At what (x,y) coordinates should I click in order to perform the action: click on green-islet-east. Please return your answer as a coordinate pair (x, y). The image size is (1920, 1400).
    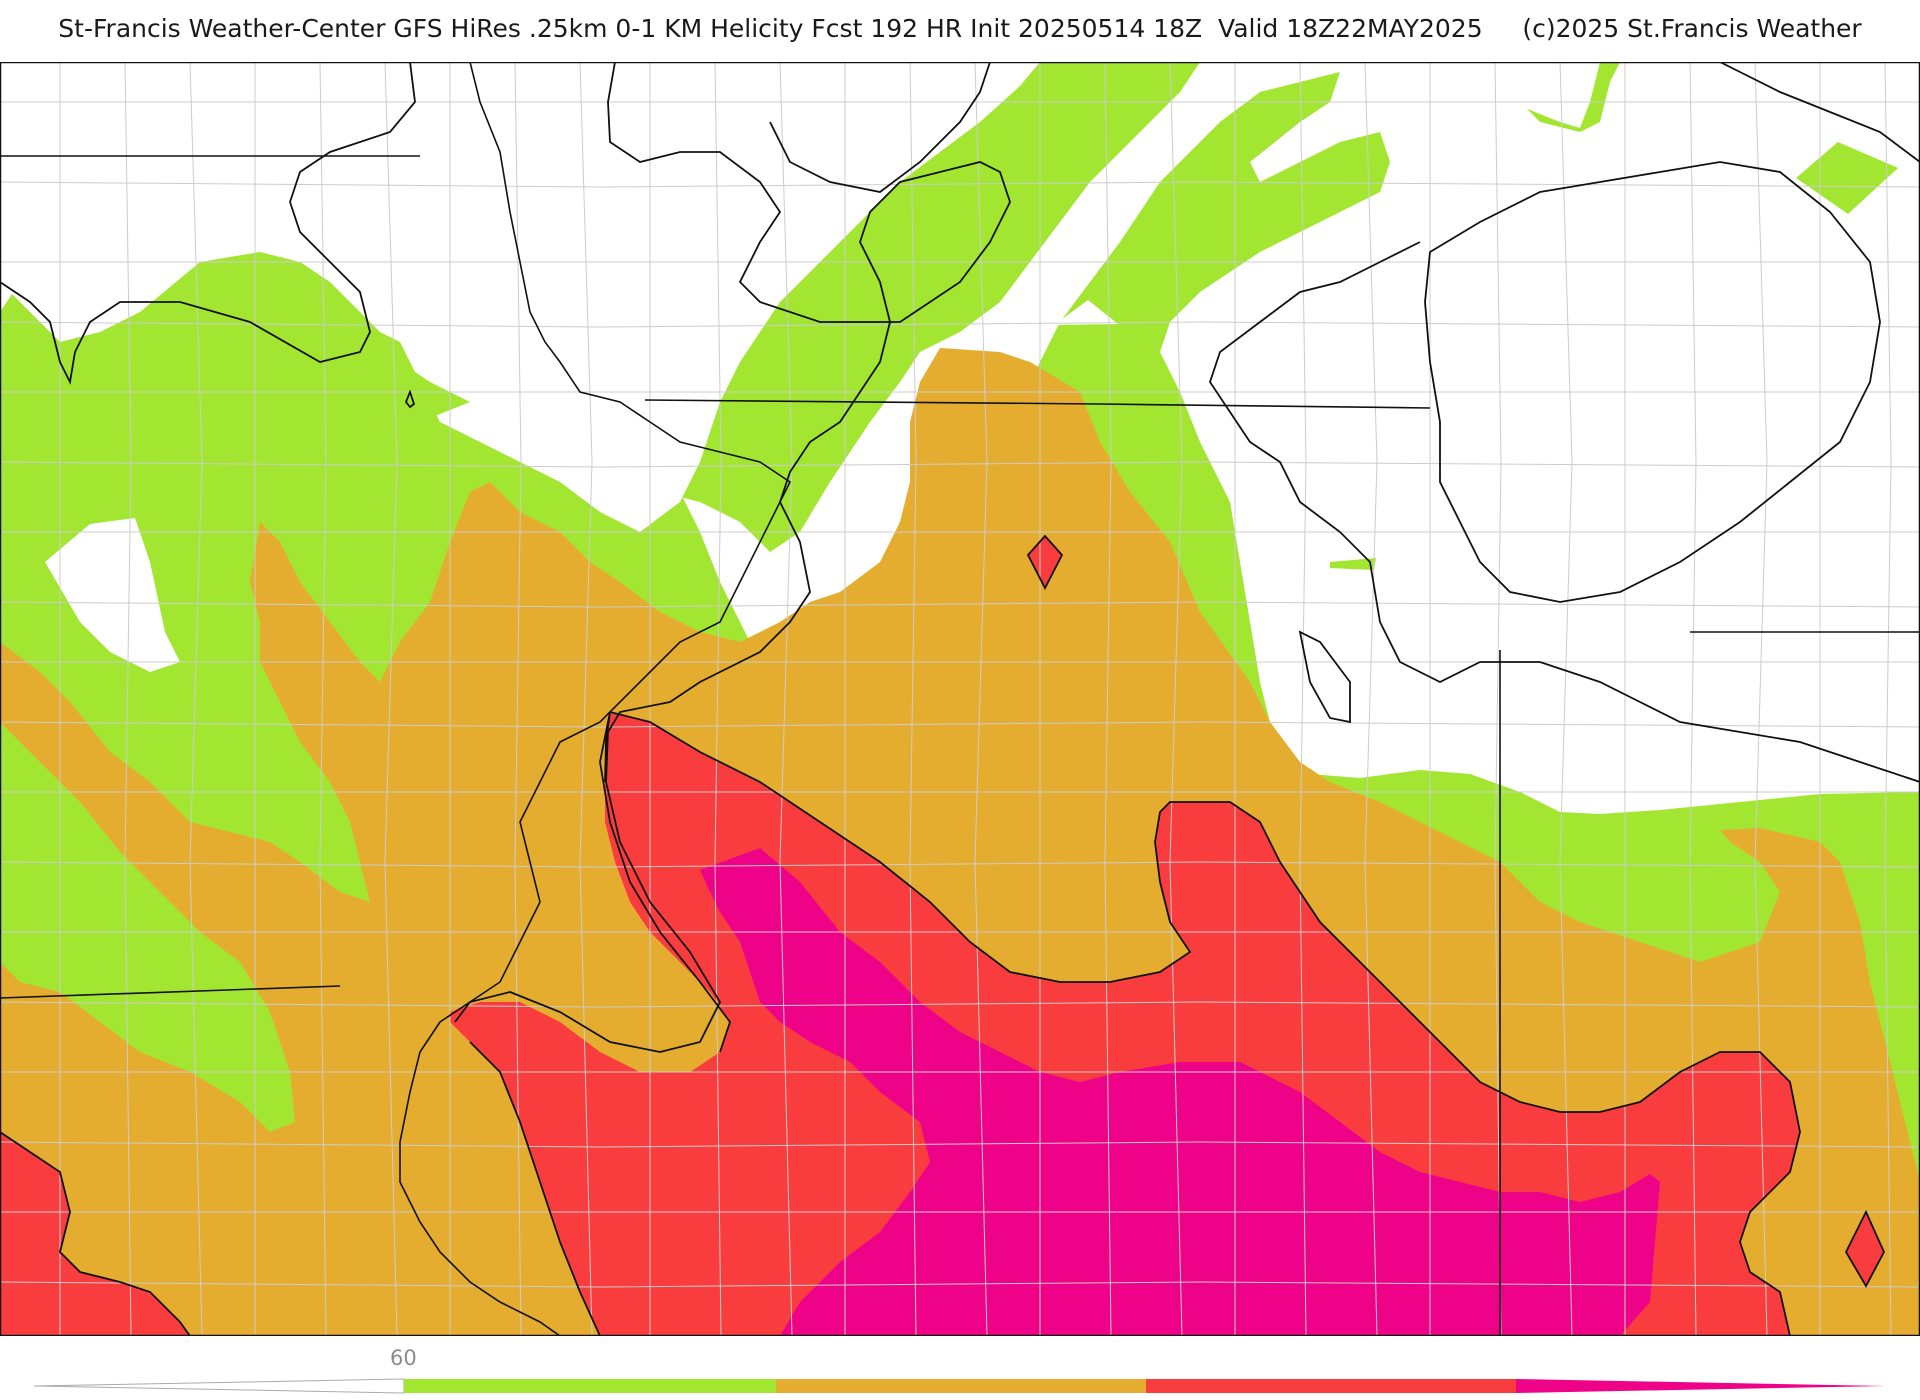
    Looking at the image, I should click on (1353, 564).